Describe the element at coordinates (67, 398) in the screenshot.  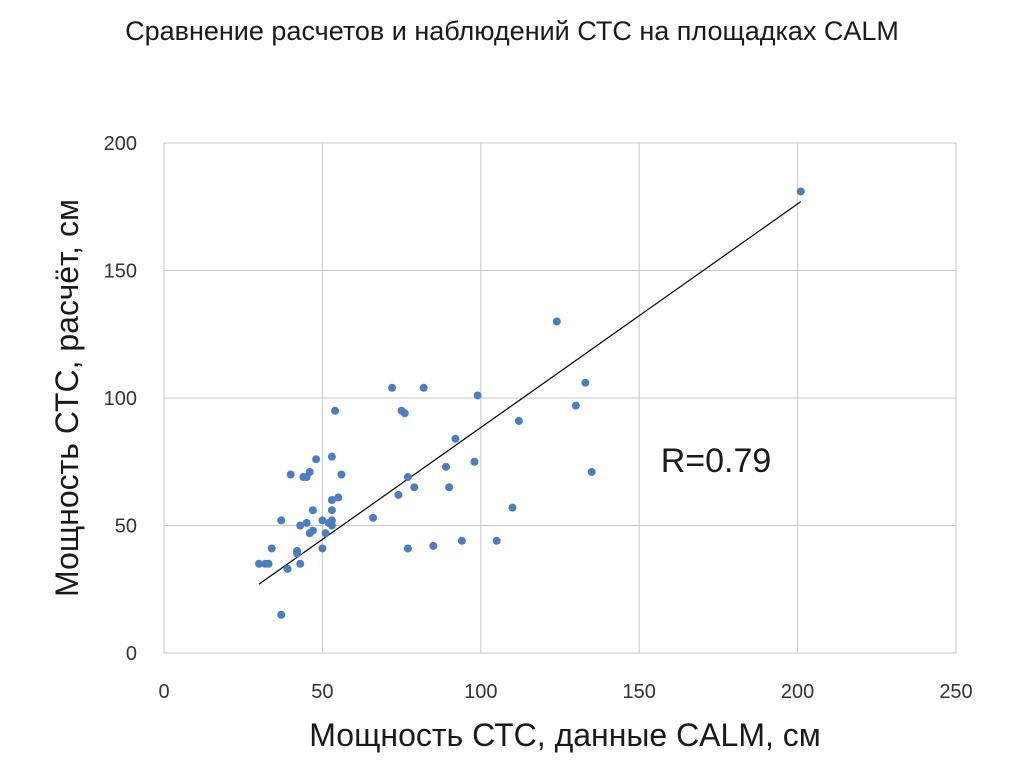
I see `y-axis-label: Мощность СТС, расчёт, см` at that location.